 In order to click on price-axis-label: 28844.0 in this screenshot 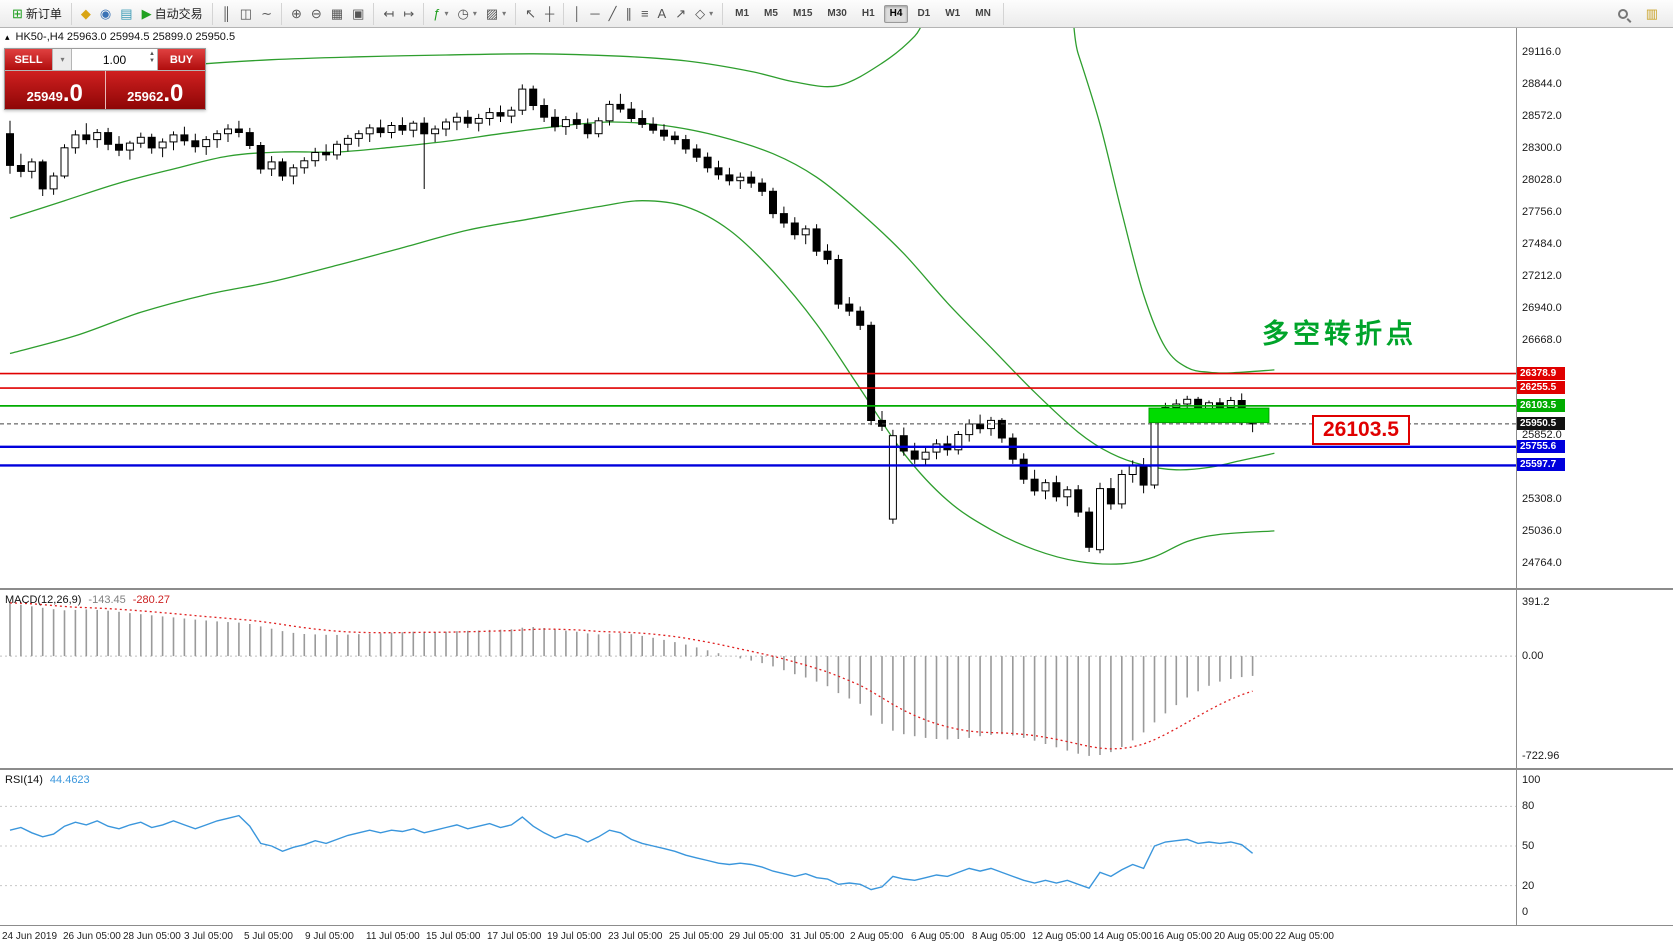, I will do `click(1542, 84)`.